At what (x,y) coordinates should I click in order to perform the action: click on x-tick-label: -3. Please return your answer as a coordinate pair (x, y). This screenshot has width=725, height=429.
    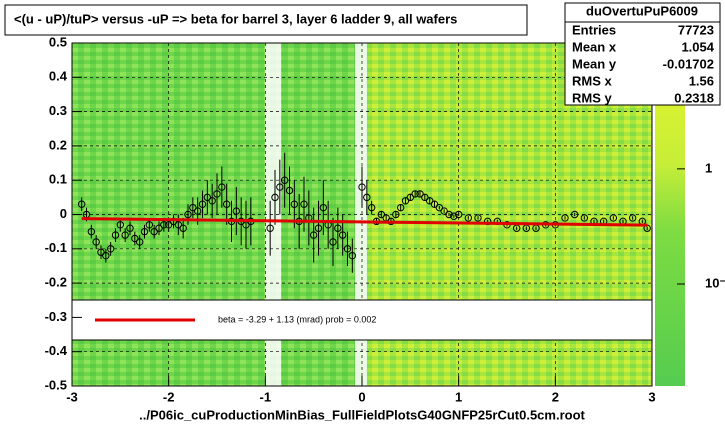
    Looking at the image, I should click on (72, 396).